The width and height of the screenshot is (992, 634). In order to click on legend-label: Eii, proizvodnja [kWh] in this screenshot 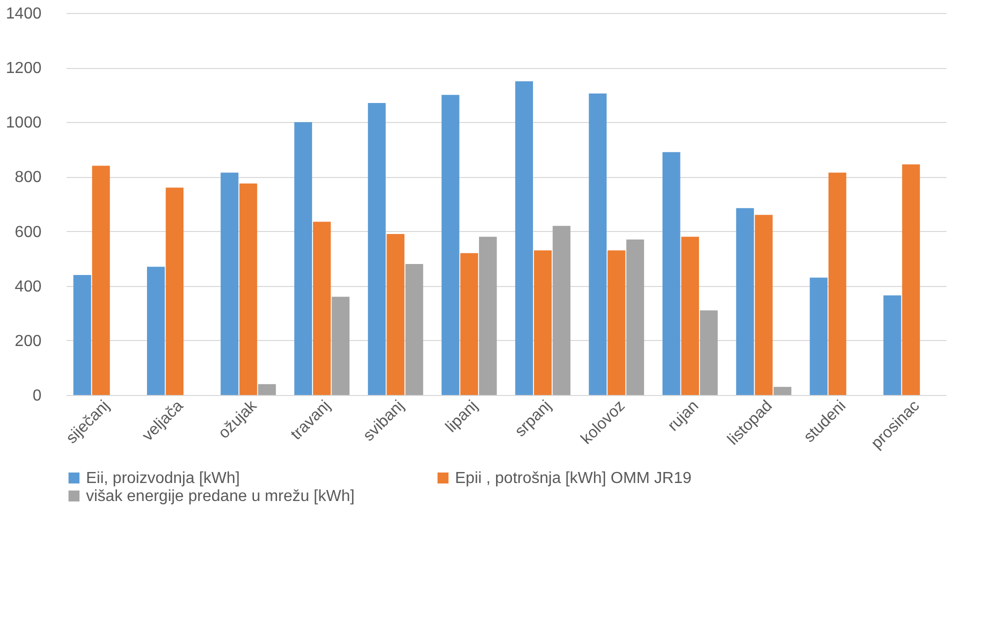, I will do `click(163, 478)`.